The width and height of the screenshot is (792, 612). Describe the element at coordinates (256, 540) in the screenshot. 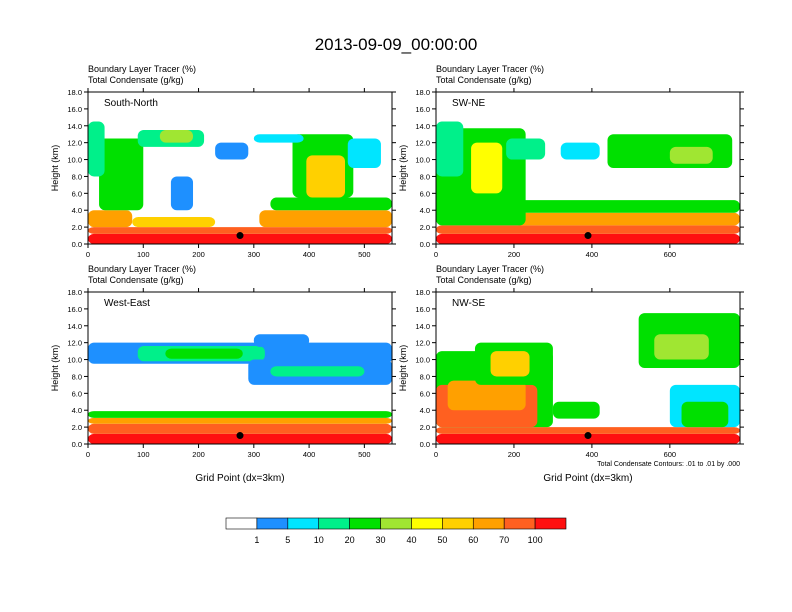

I see `colorbar-label: 1` at that location.